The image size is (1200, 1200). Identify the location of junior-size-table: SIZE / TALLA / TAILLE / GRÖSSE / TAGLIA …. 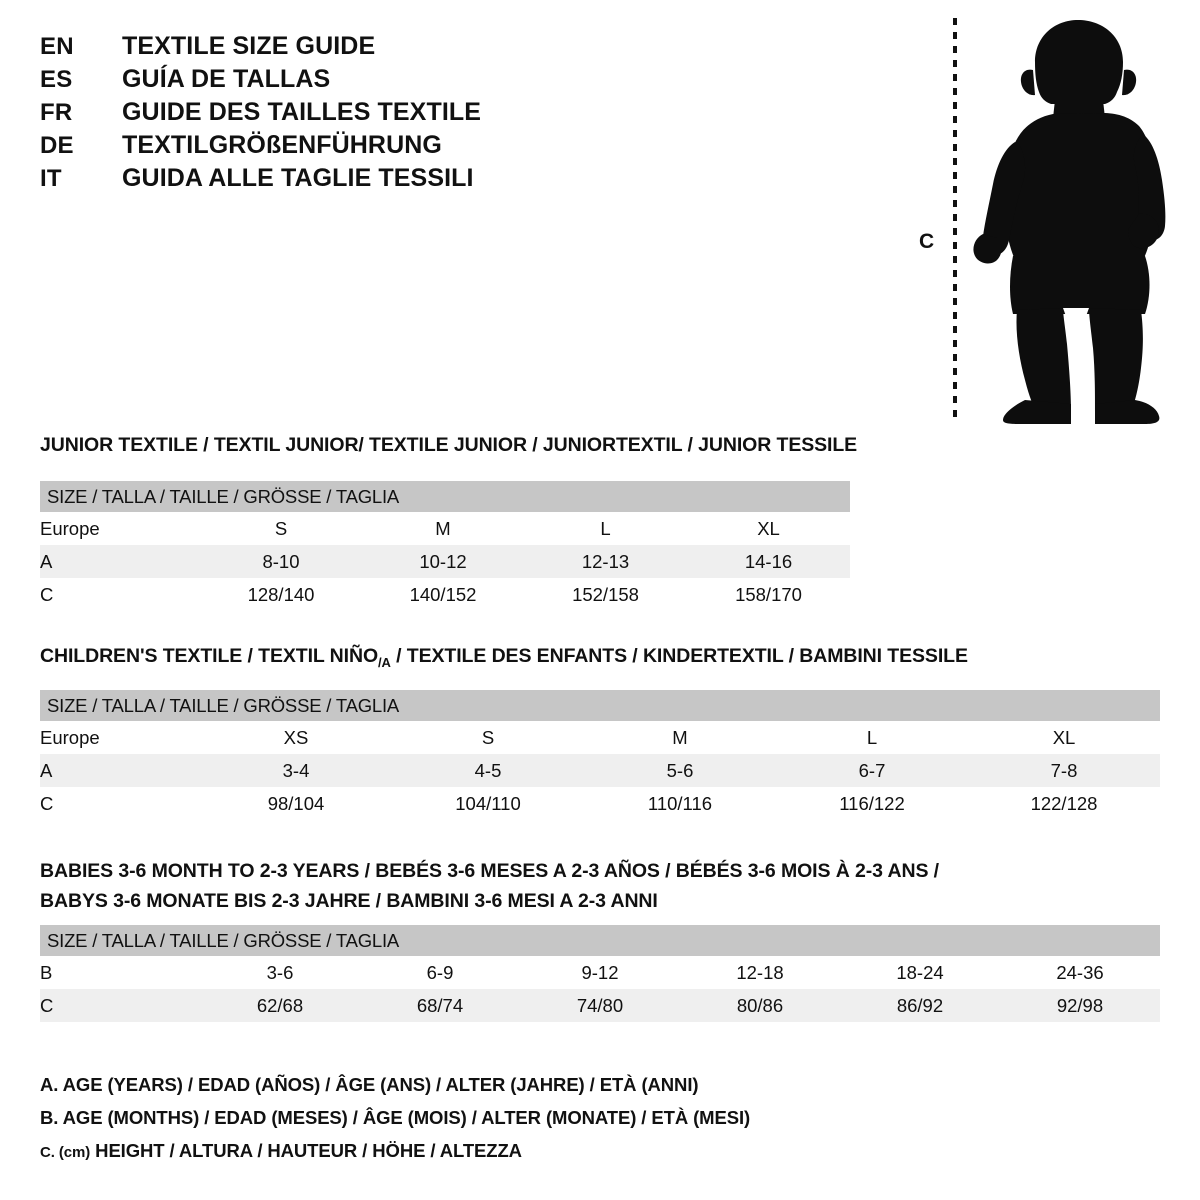
(445, 546).